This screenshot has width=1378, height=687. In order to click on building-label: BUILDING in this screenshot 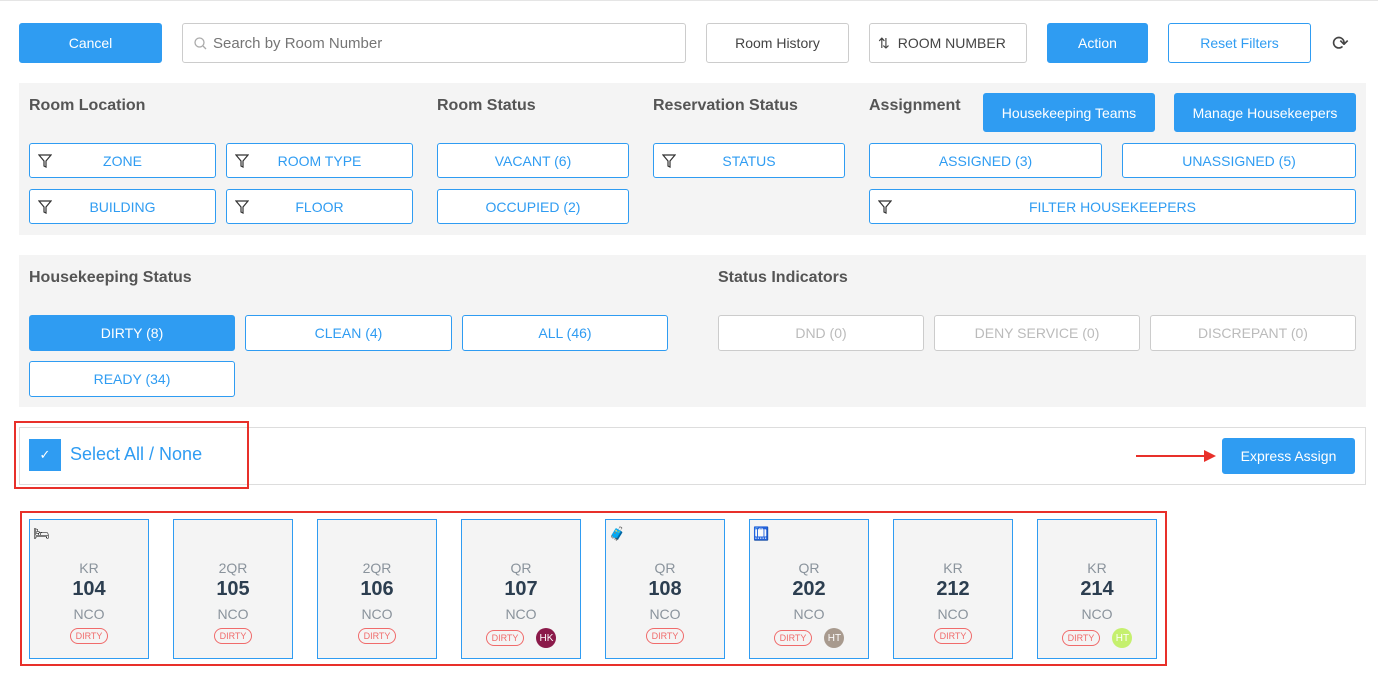, I will do `click(122, 206)`.